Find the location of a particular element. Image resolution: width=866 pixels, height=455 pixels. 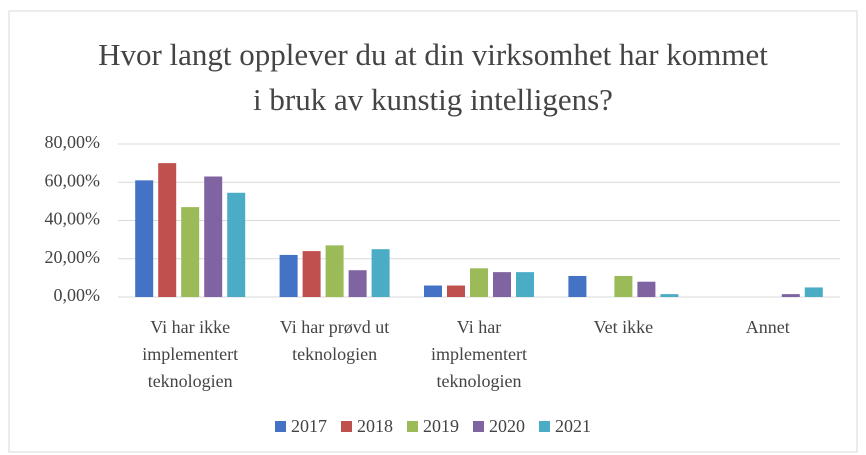

x-tick-label: Annet is located at coordinates (767, 327).